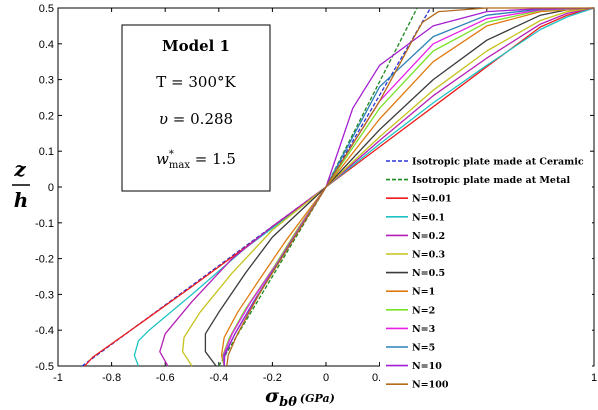  I want to click on legend-label-7: N=1, so click(423, 292).